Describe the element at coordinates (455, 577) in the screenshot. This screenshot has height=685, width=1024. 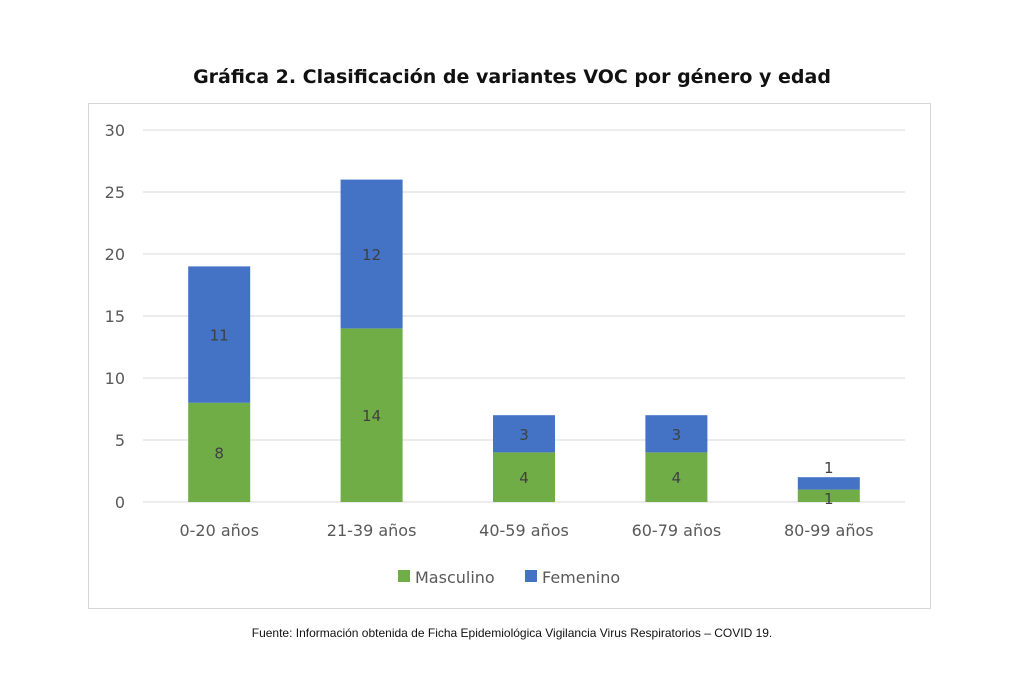
I see `legend-label-masculino: Masculino` at that location.